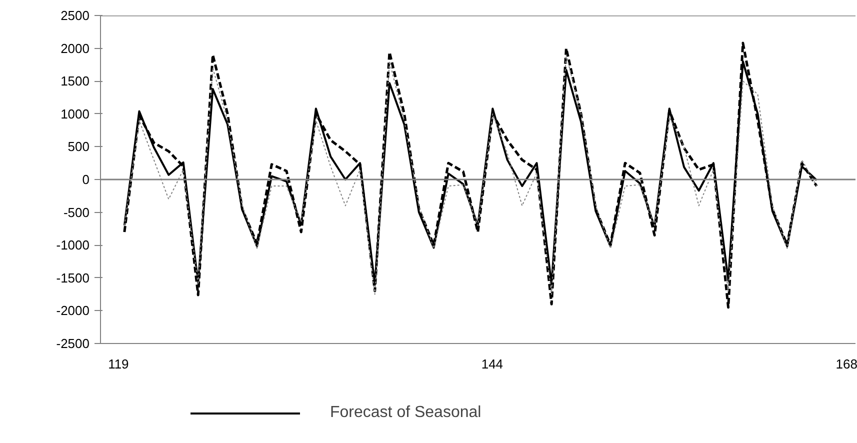 This screenshot has width=857, height=443. Describe the element at coordinates (75, 48) in the screenshot. I see `y-tick-label: 2000` at that location.